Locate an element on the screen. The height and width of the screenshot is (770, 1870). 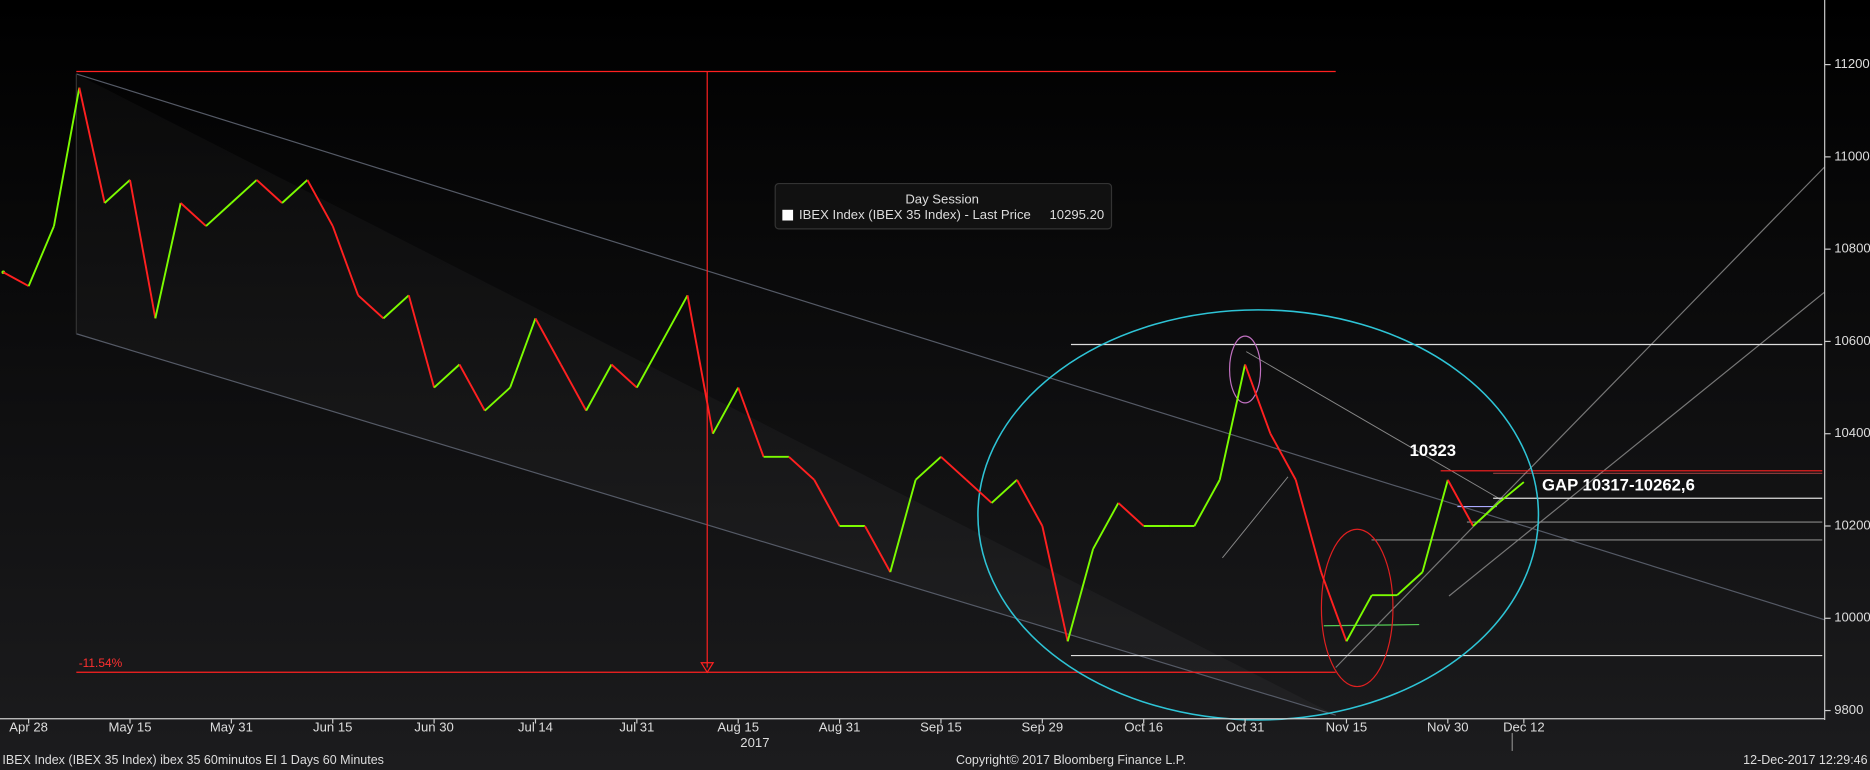
y-tick-label: 10200 is located at coordinates (1852, 524).